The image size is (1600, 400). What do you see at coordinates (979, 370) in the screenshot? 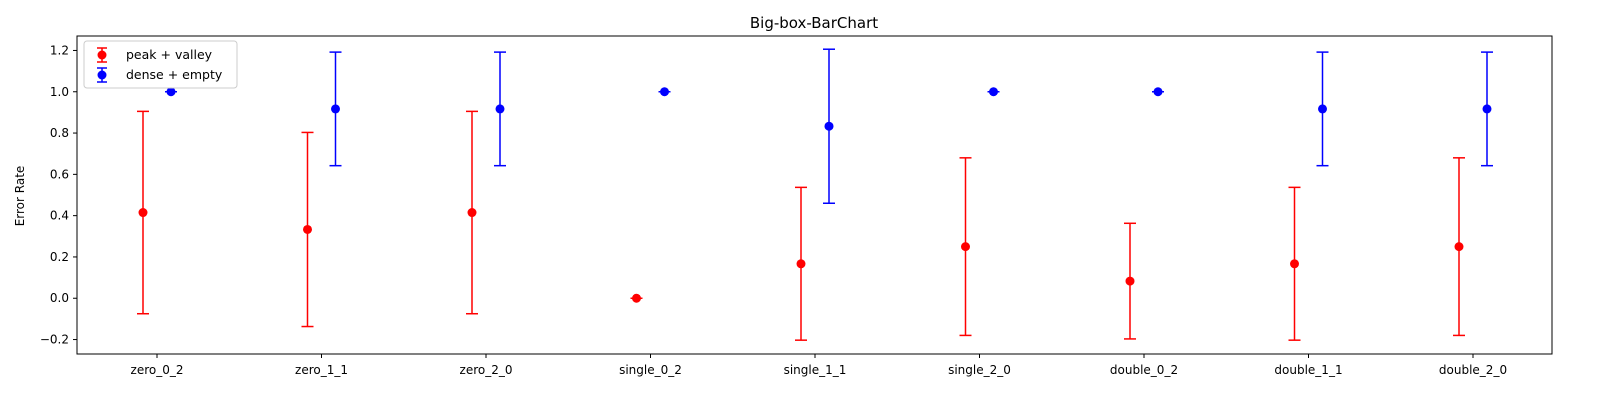
I see `x-tick-label: single_2_0` at bounding box center [979, 370].